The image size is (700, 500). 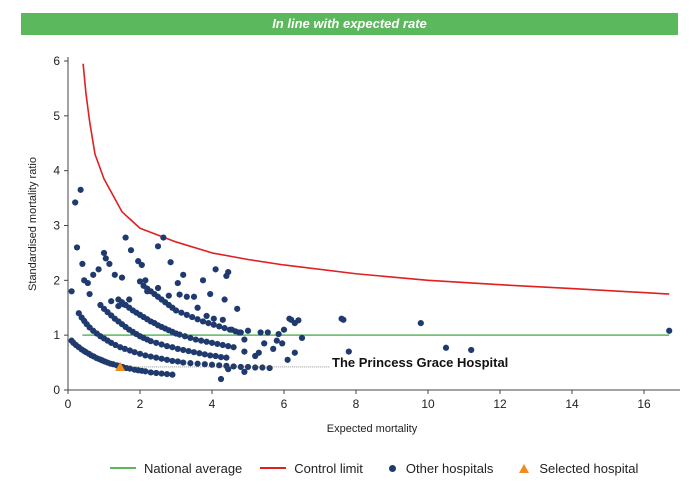 What do you see at coordinates (56, 226) in the screenshot?
I see `y-tick-label: 3` at bounding box center [56, 226].